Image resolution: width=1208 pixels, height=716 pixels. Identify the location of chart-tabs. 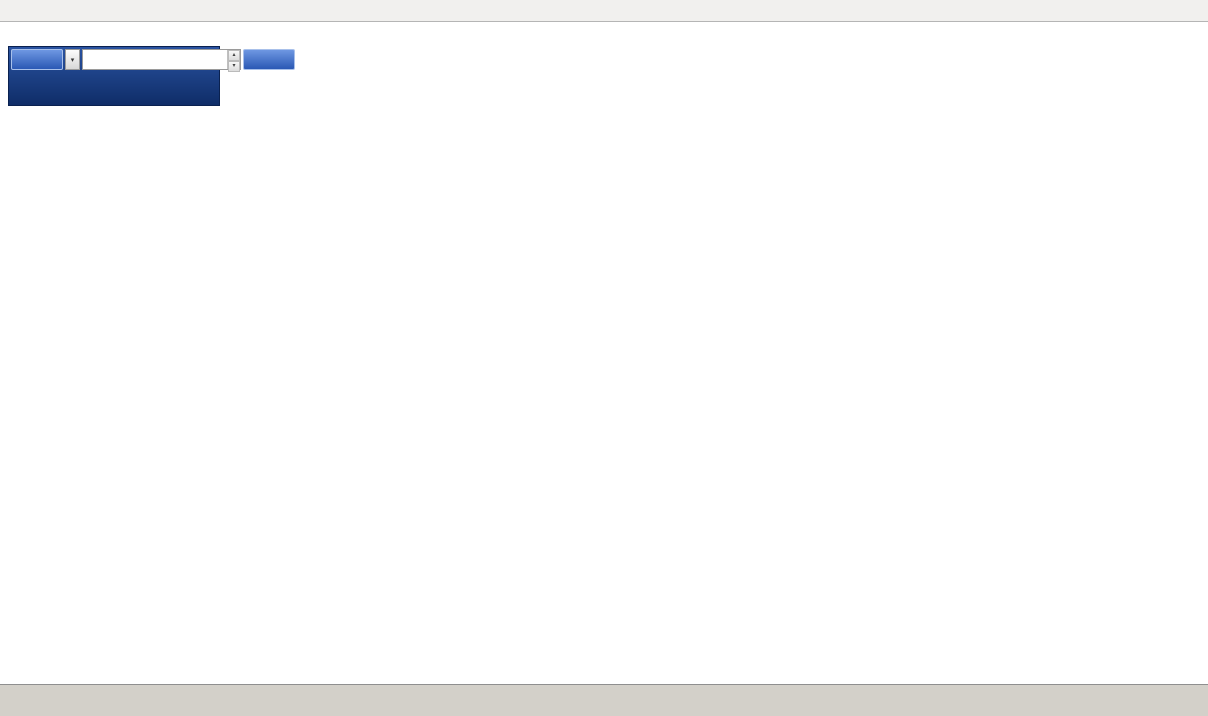
(604, 697).